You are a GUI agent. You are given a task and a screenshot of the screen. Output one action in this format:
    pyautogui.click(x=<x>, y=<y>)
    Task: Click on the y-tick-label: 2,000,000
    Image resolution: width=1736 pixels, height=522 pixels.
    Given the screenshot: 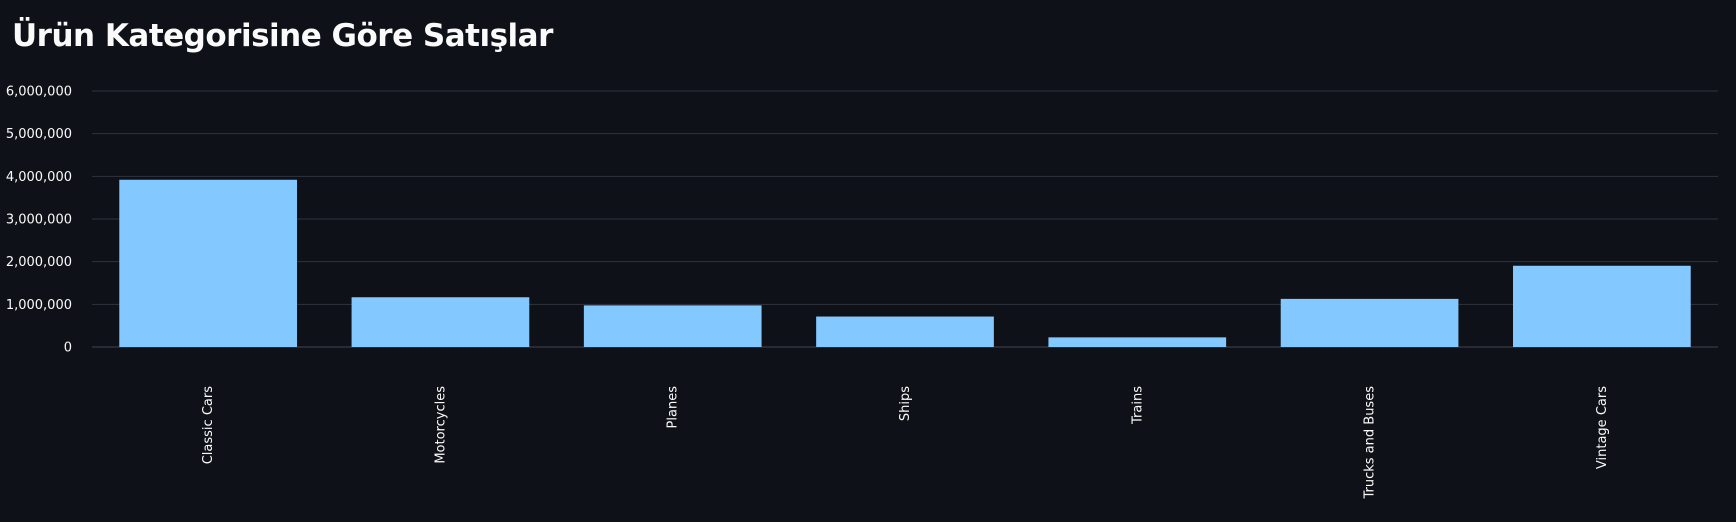 What is the action you would take?
    pyautogui.click(x=39, y=262)
    